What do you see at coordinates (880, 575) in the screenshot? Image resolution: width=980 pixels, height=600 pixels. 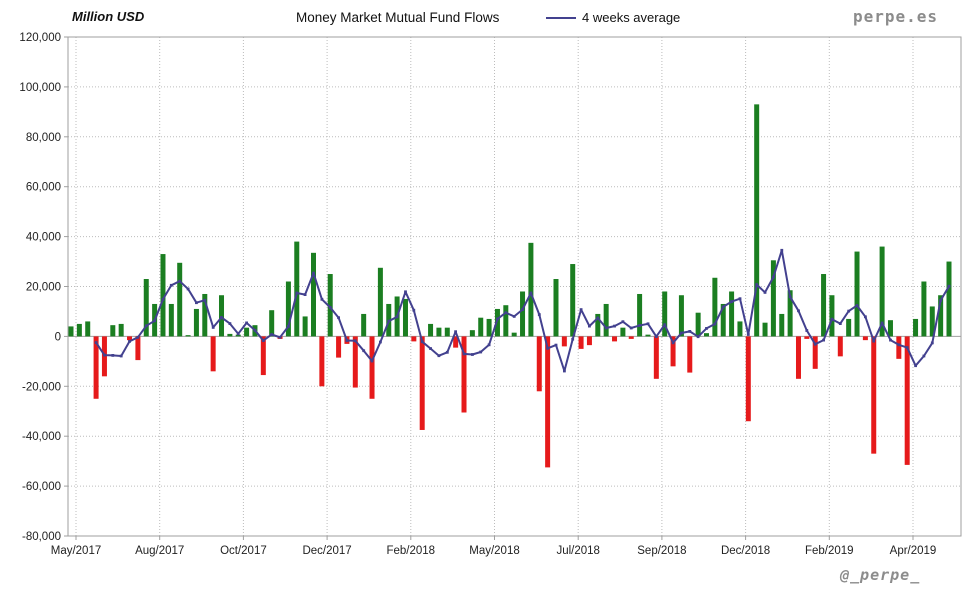 I see `author-handle: @_perpe_` at bounding box center [880, 575].